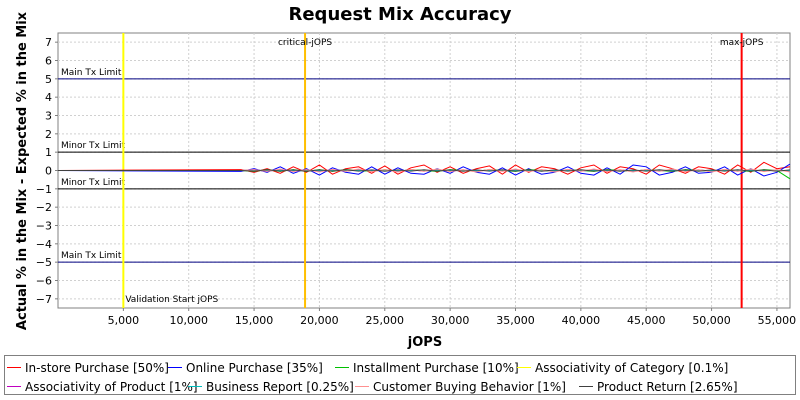 This screenshot has height=400, width=800. Describe the element at coordinates (48, 97) in the screenshot. I see `y-tick-label: 4` at that location.